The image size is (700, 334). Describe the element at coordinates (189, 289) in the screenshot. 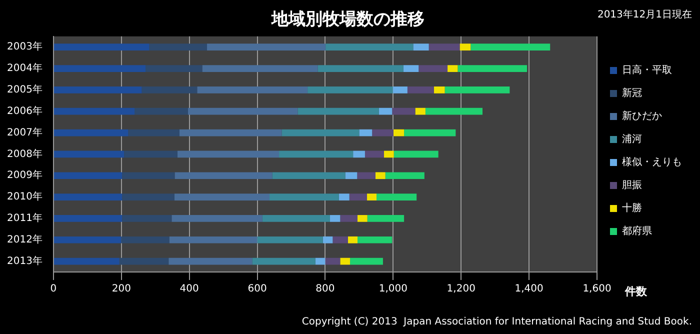

I see `x-tick-label: 400` at that location.